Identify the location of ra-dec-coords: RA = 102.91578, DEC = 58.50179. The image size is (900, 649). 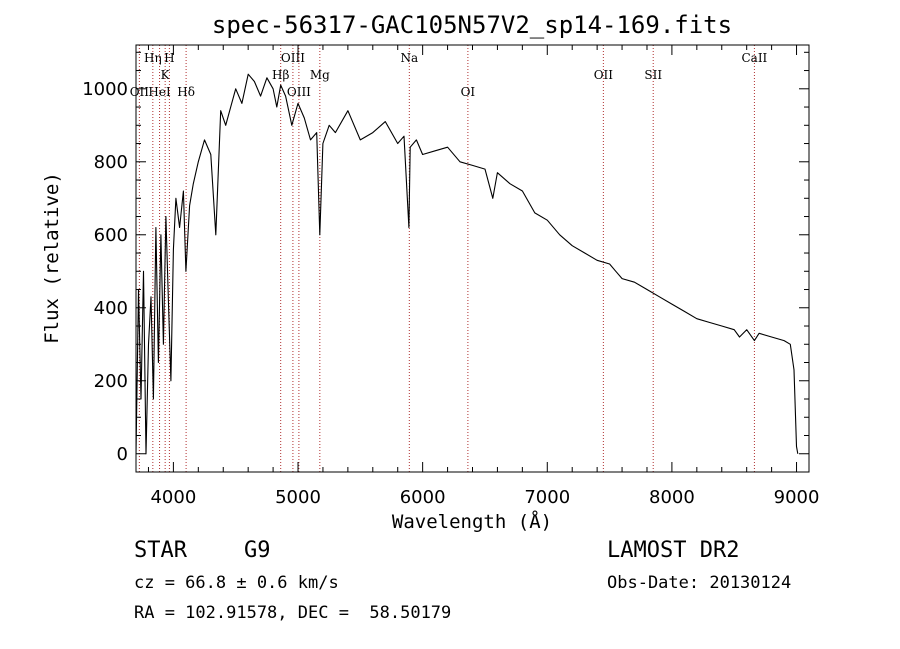
(293, 613).